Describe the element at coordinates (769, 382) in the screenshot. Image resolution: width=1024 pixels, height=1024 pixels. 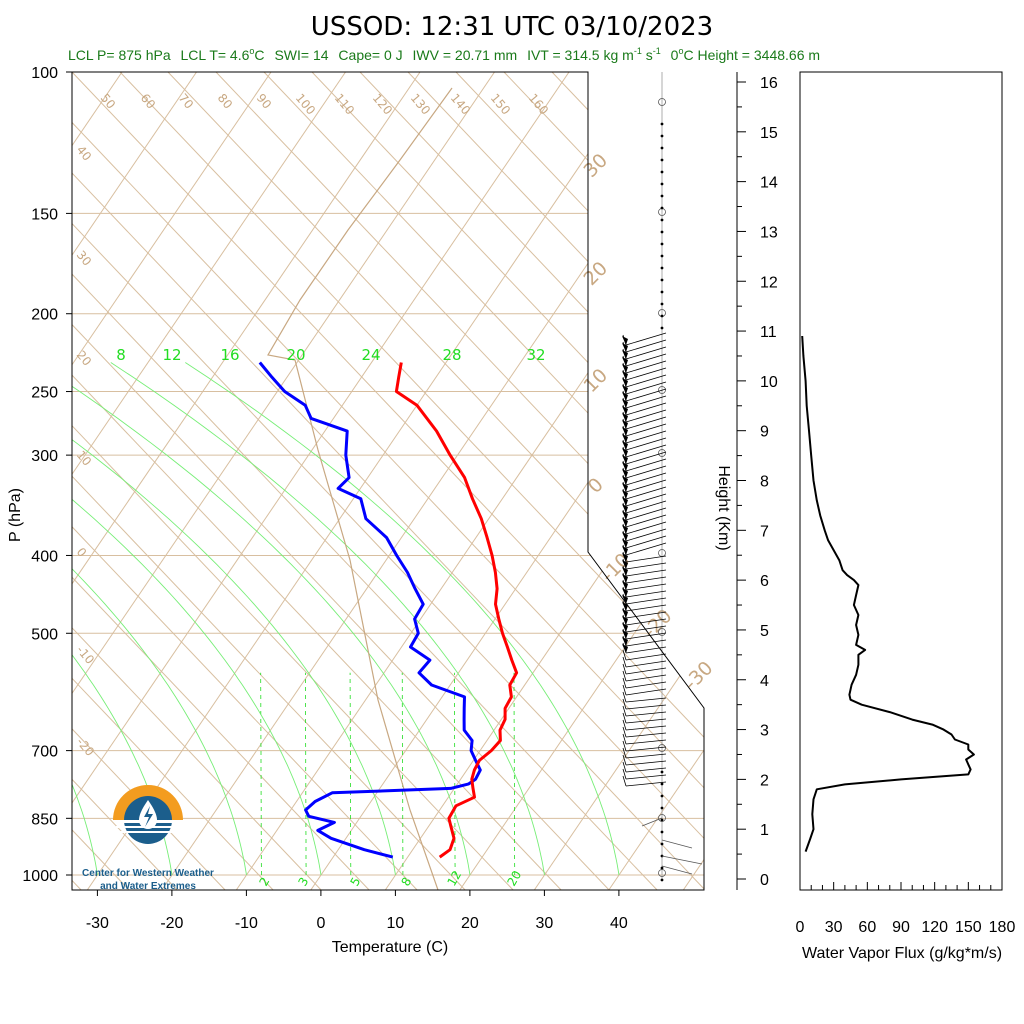
I see `height-tick-label: 10` at that location.